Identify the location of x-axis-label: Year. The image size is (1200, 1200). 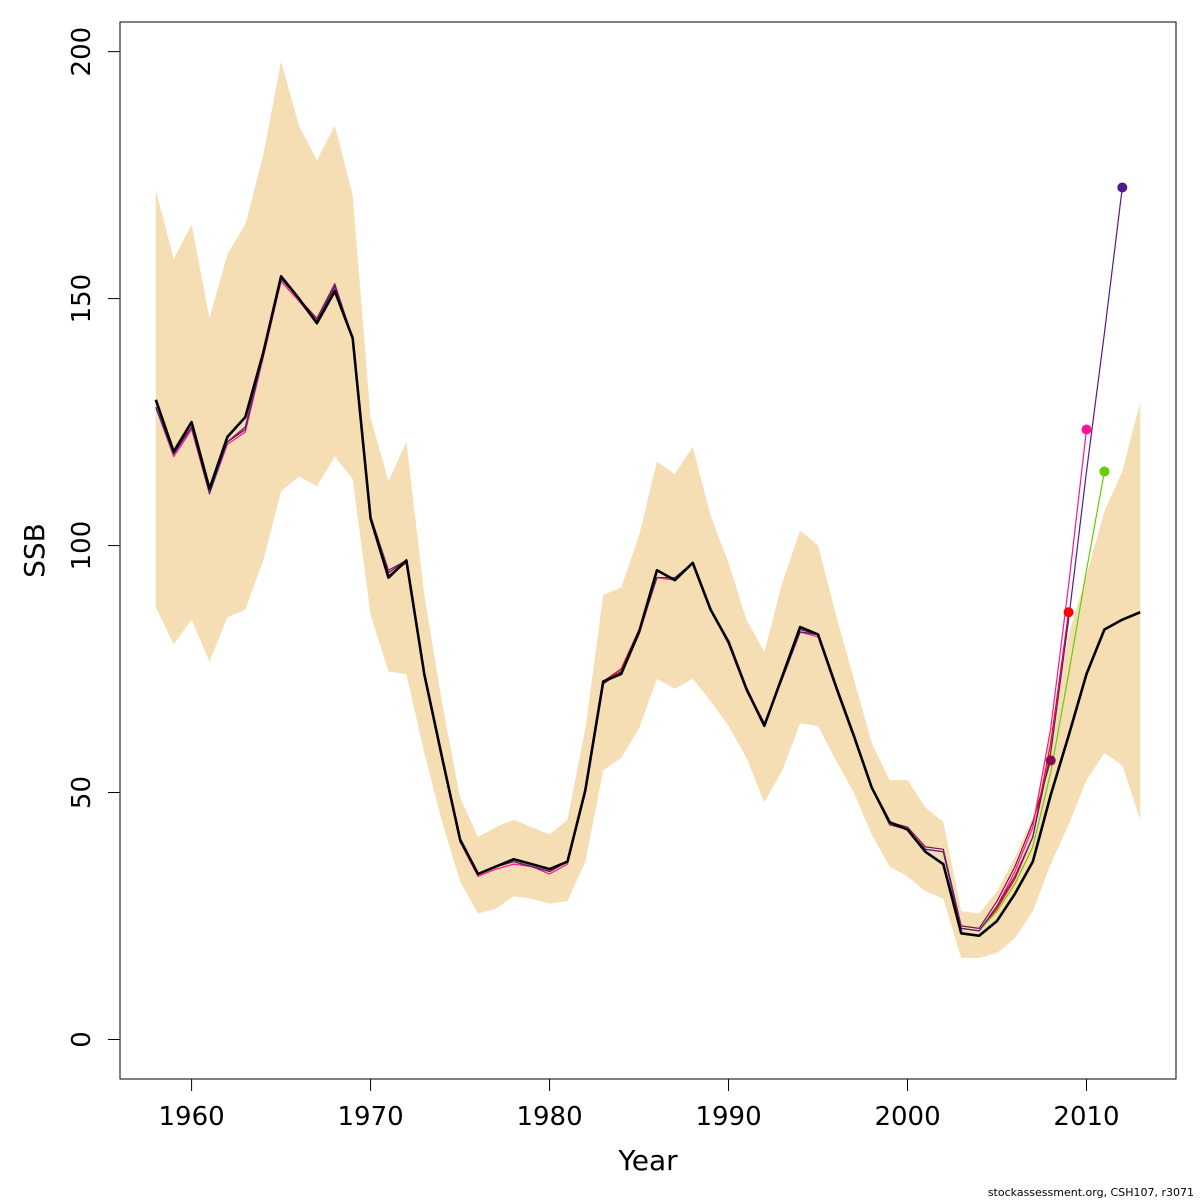
(647, 1160).